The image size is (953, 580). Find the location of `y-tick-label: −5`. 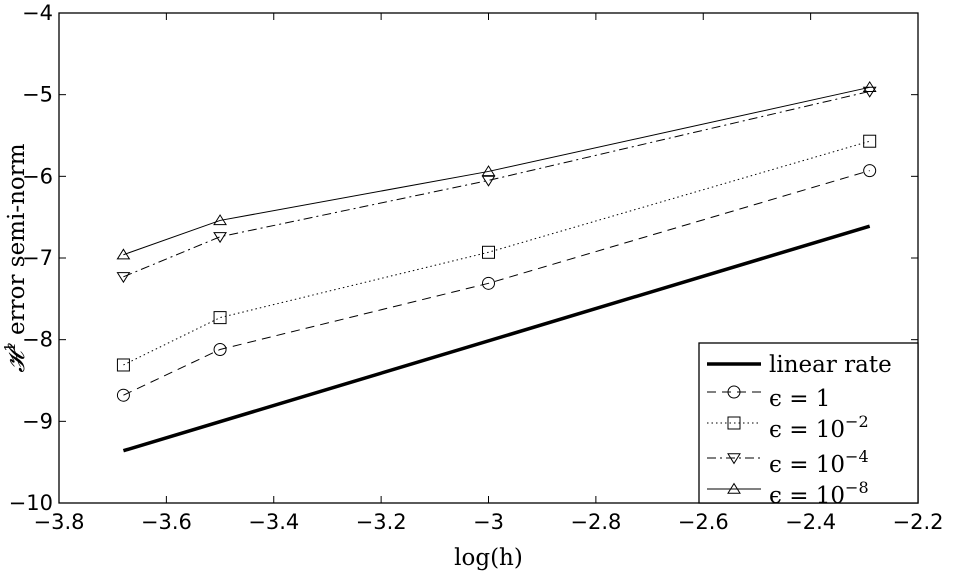

y-tick-label: −5 is located at coordinates (37, 95).